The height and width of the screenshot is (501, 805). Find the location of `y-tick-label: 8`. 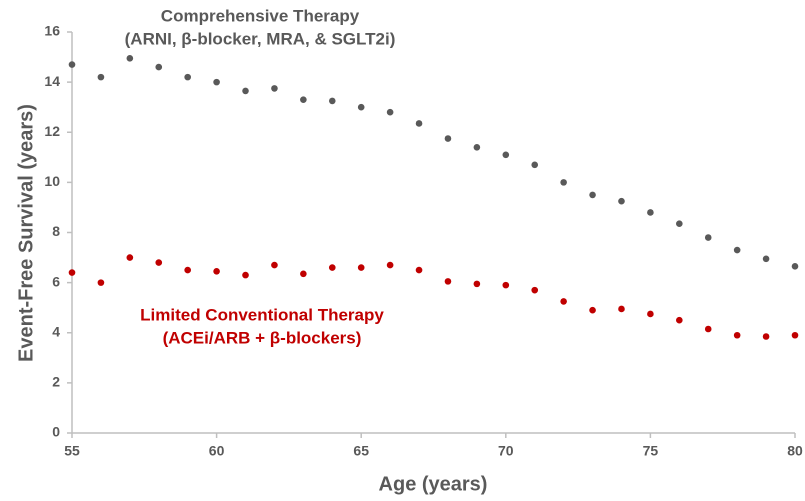

y-tick-label: 8 is located at coordinates (56, 231).